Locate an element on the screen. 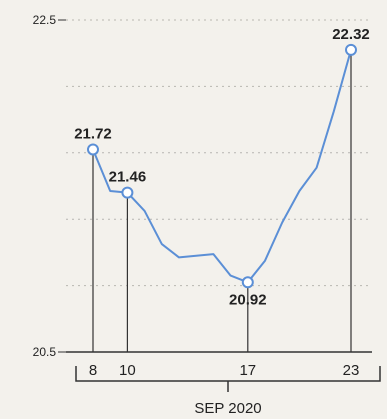  x-tick-label: 8 is located at coordinates (93, 370).